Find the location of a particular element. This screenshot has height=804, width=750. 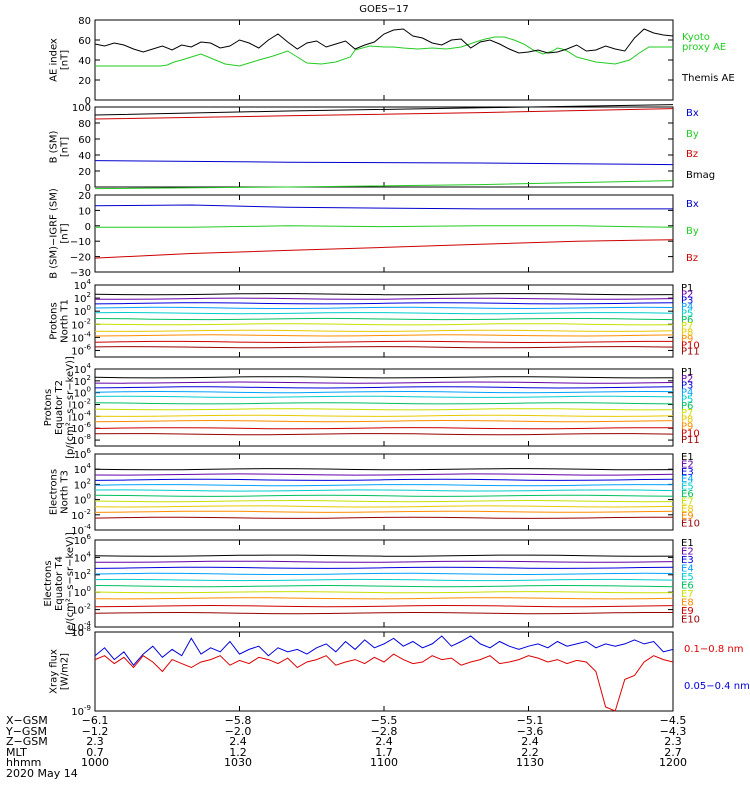

legend-e2: E2 is located at coordinates (687, 552).